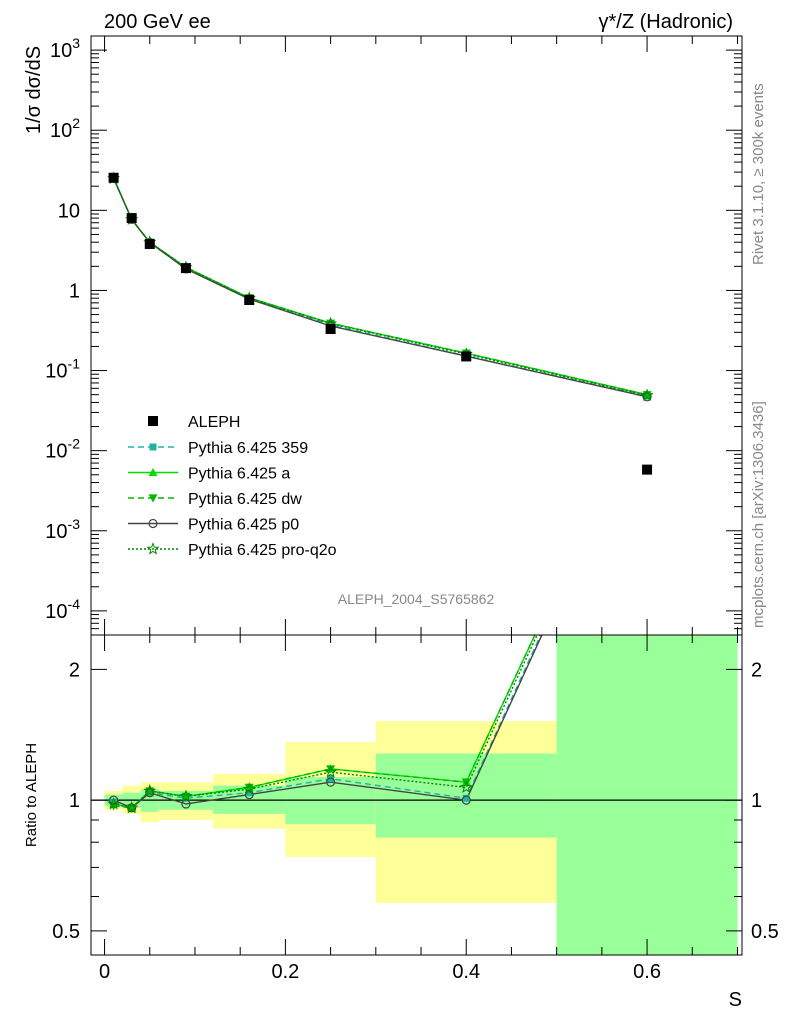 The image size is (786, 1024). I want to click on ratio-plot-marks, so click(416, 724).